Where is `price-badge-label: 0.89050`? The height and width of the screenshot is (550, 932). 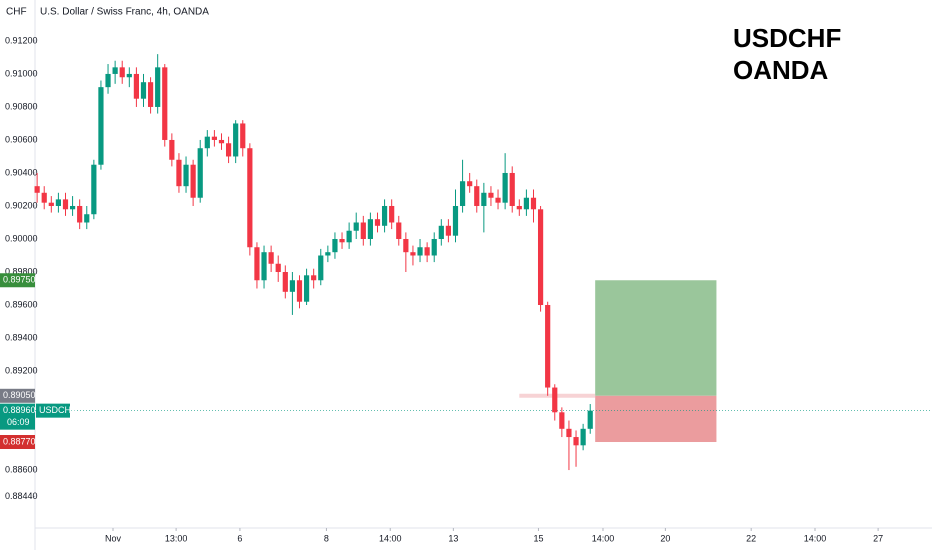 price-badge-label: 0.89050 is located at coordinates (19, 395).